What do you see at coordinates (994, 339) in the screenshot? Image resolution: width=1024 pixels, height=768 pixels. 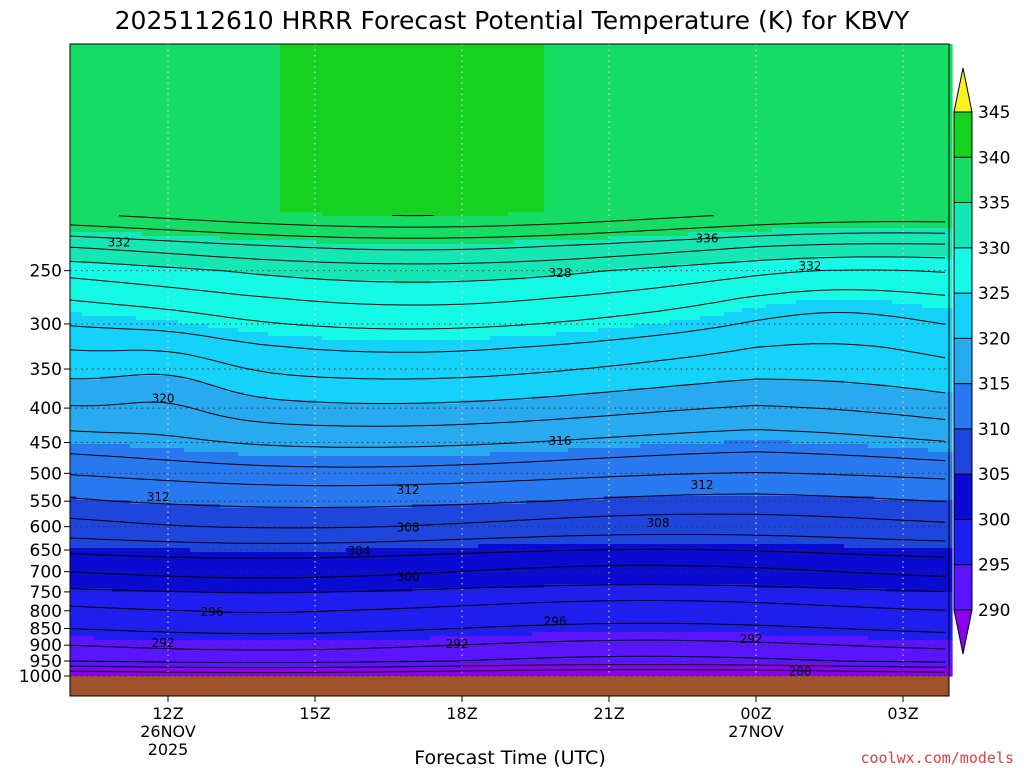 I see `colorbar-label: 320` at bounding box center [994, 339].